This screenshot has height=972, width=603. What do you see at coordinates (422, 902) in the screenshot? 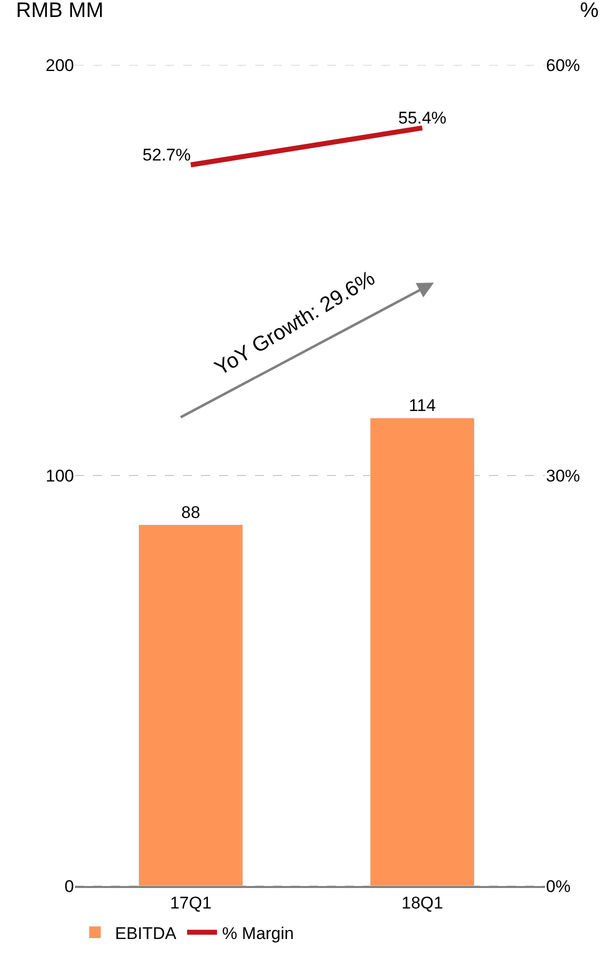
I see `x-tick-label: 18Q1` at bounding box center [422, 902].